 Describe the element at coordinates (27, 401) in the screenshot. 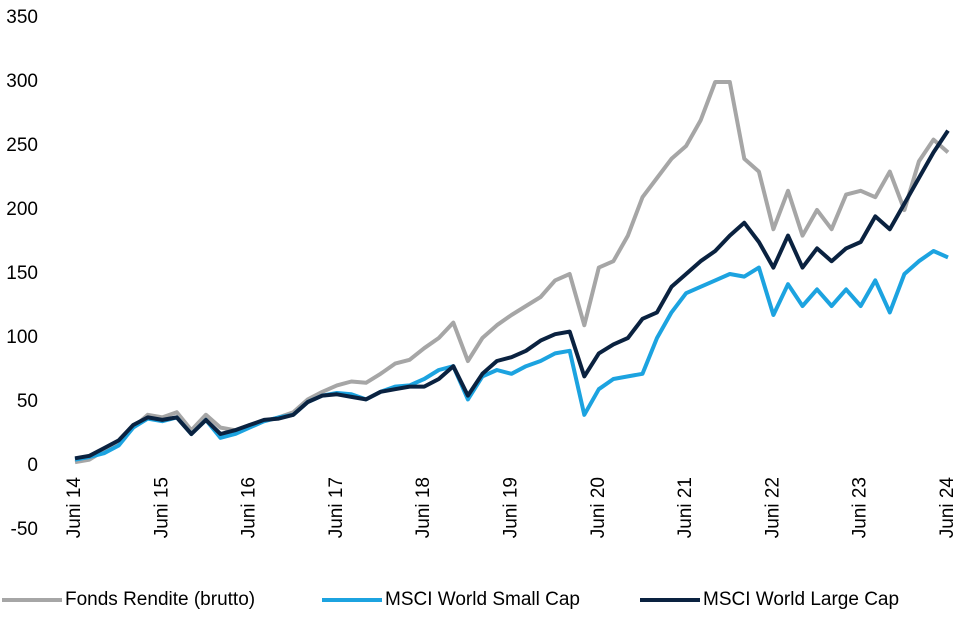

I see `y-tick-label: 50` at that location.